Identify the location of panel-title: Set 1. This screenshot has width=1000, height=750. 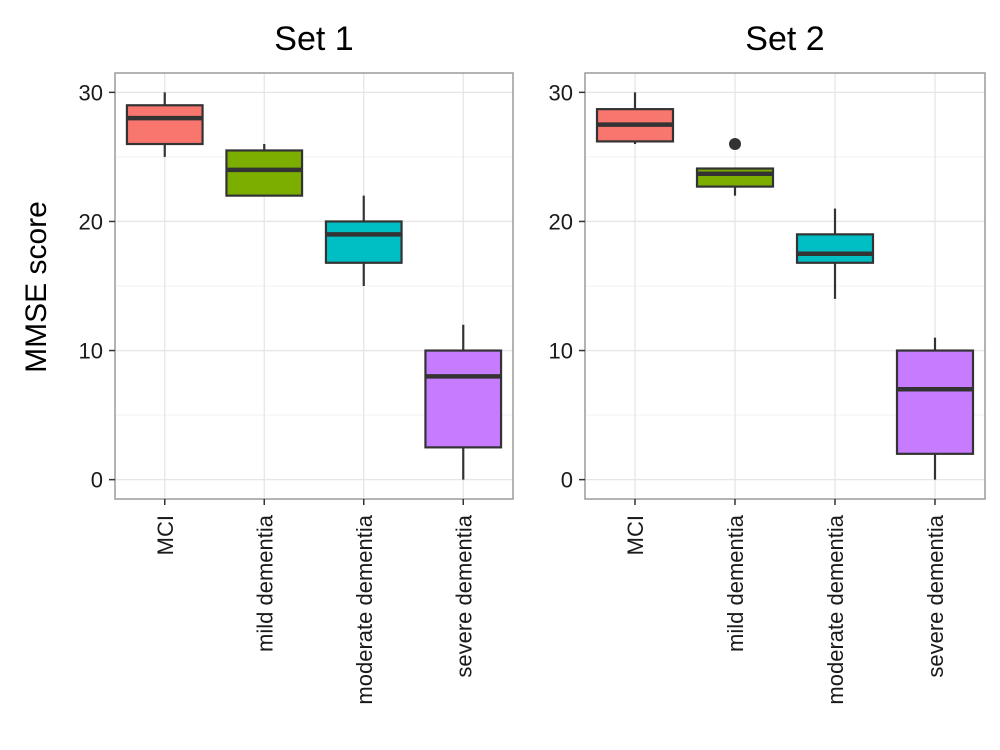
(313, 39).